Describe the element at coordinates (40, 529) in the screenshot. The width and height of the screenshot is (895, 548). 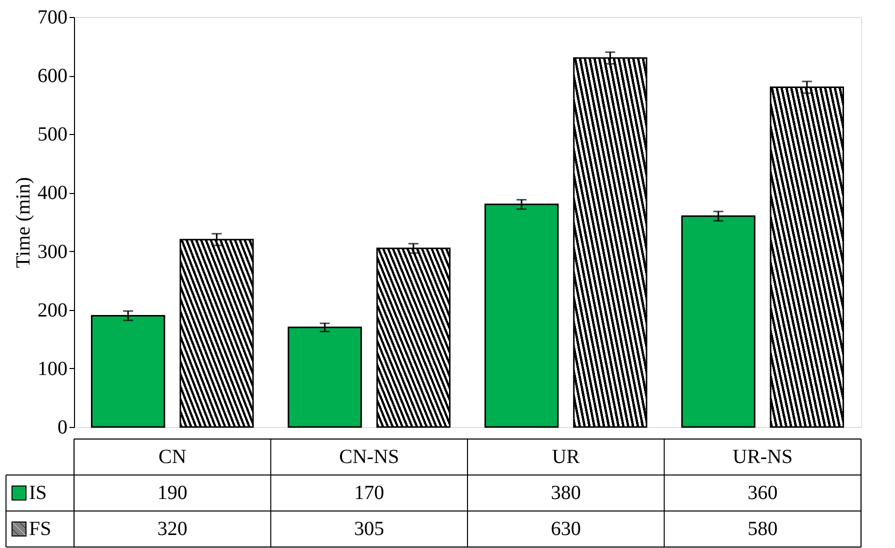
I see `legend-label: FS` at that location.